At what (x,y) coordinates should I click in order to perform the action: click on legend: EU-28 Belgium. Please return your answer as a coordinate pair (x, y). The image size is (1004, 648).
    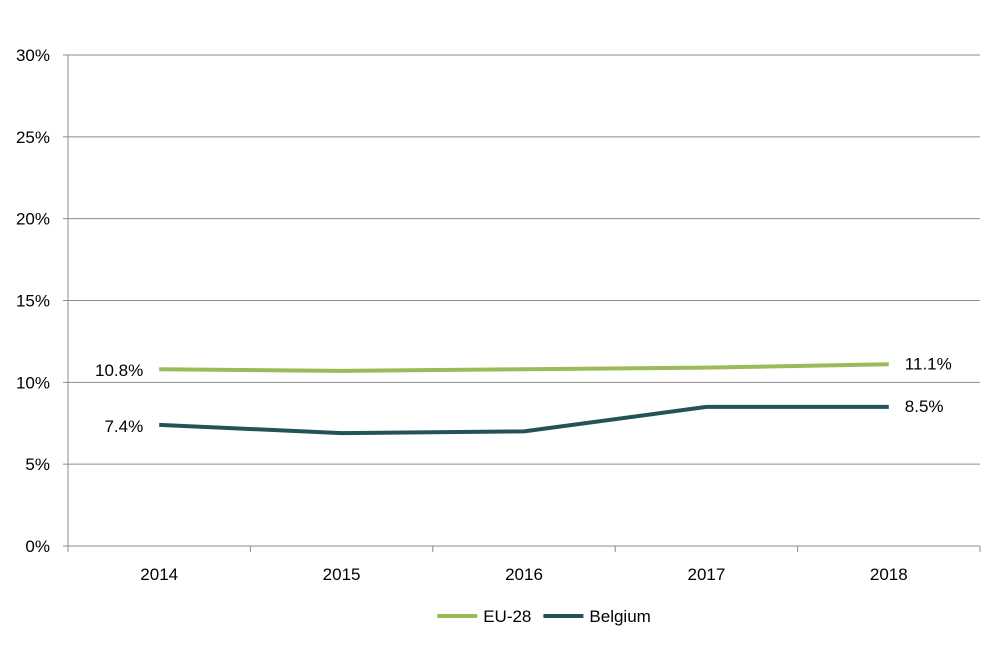
    Looking at the image, I should click on (544, 616).